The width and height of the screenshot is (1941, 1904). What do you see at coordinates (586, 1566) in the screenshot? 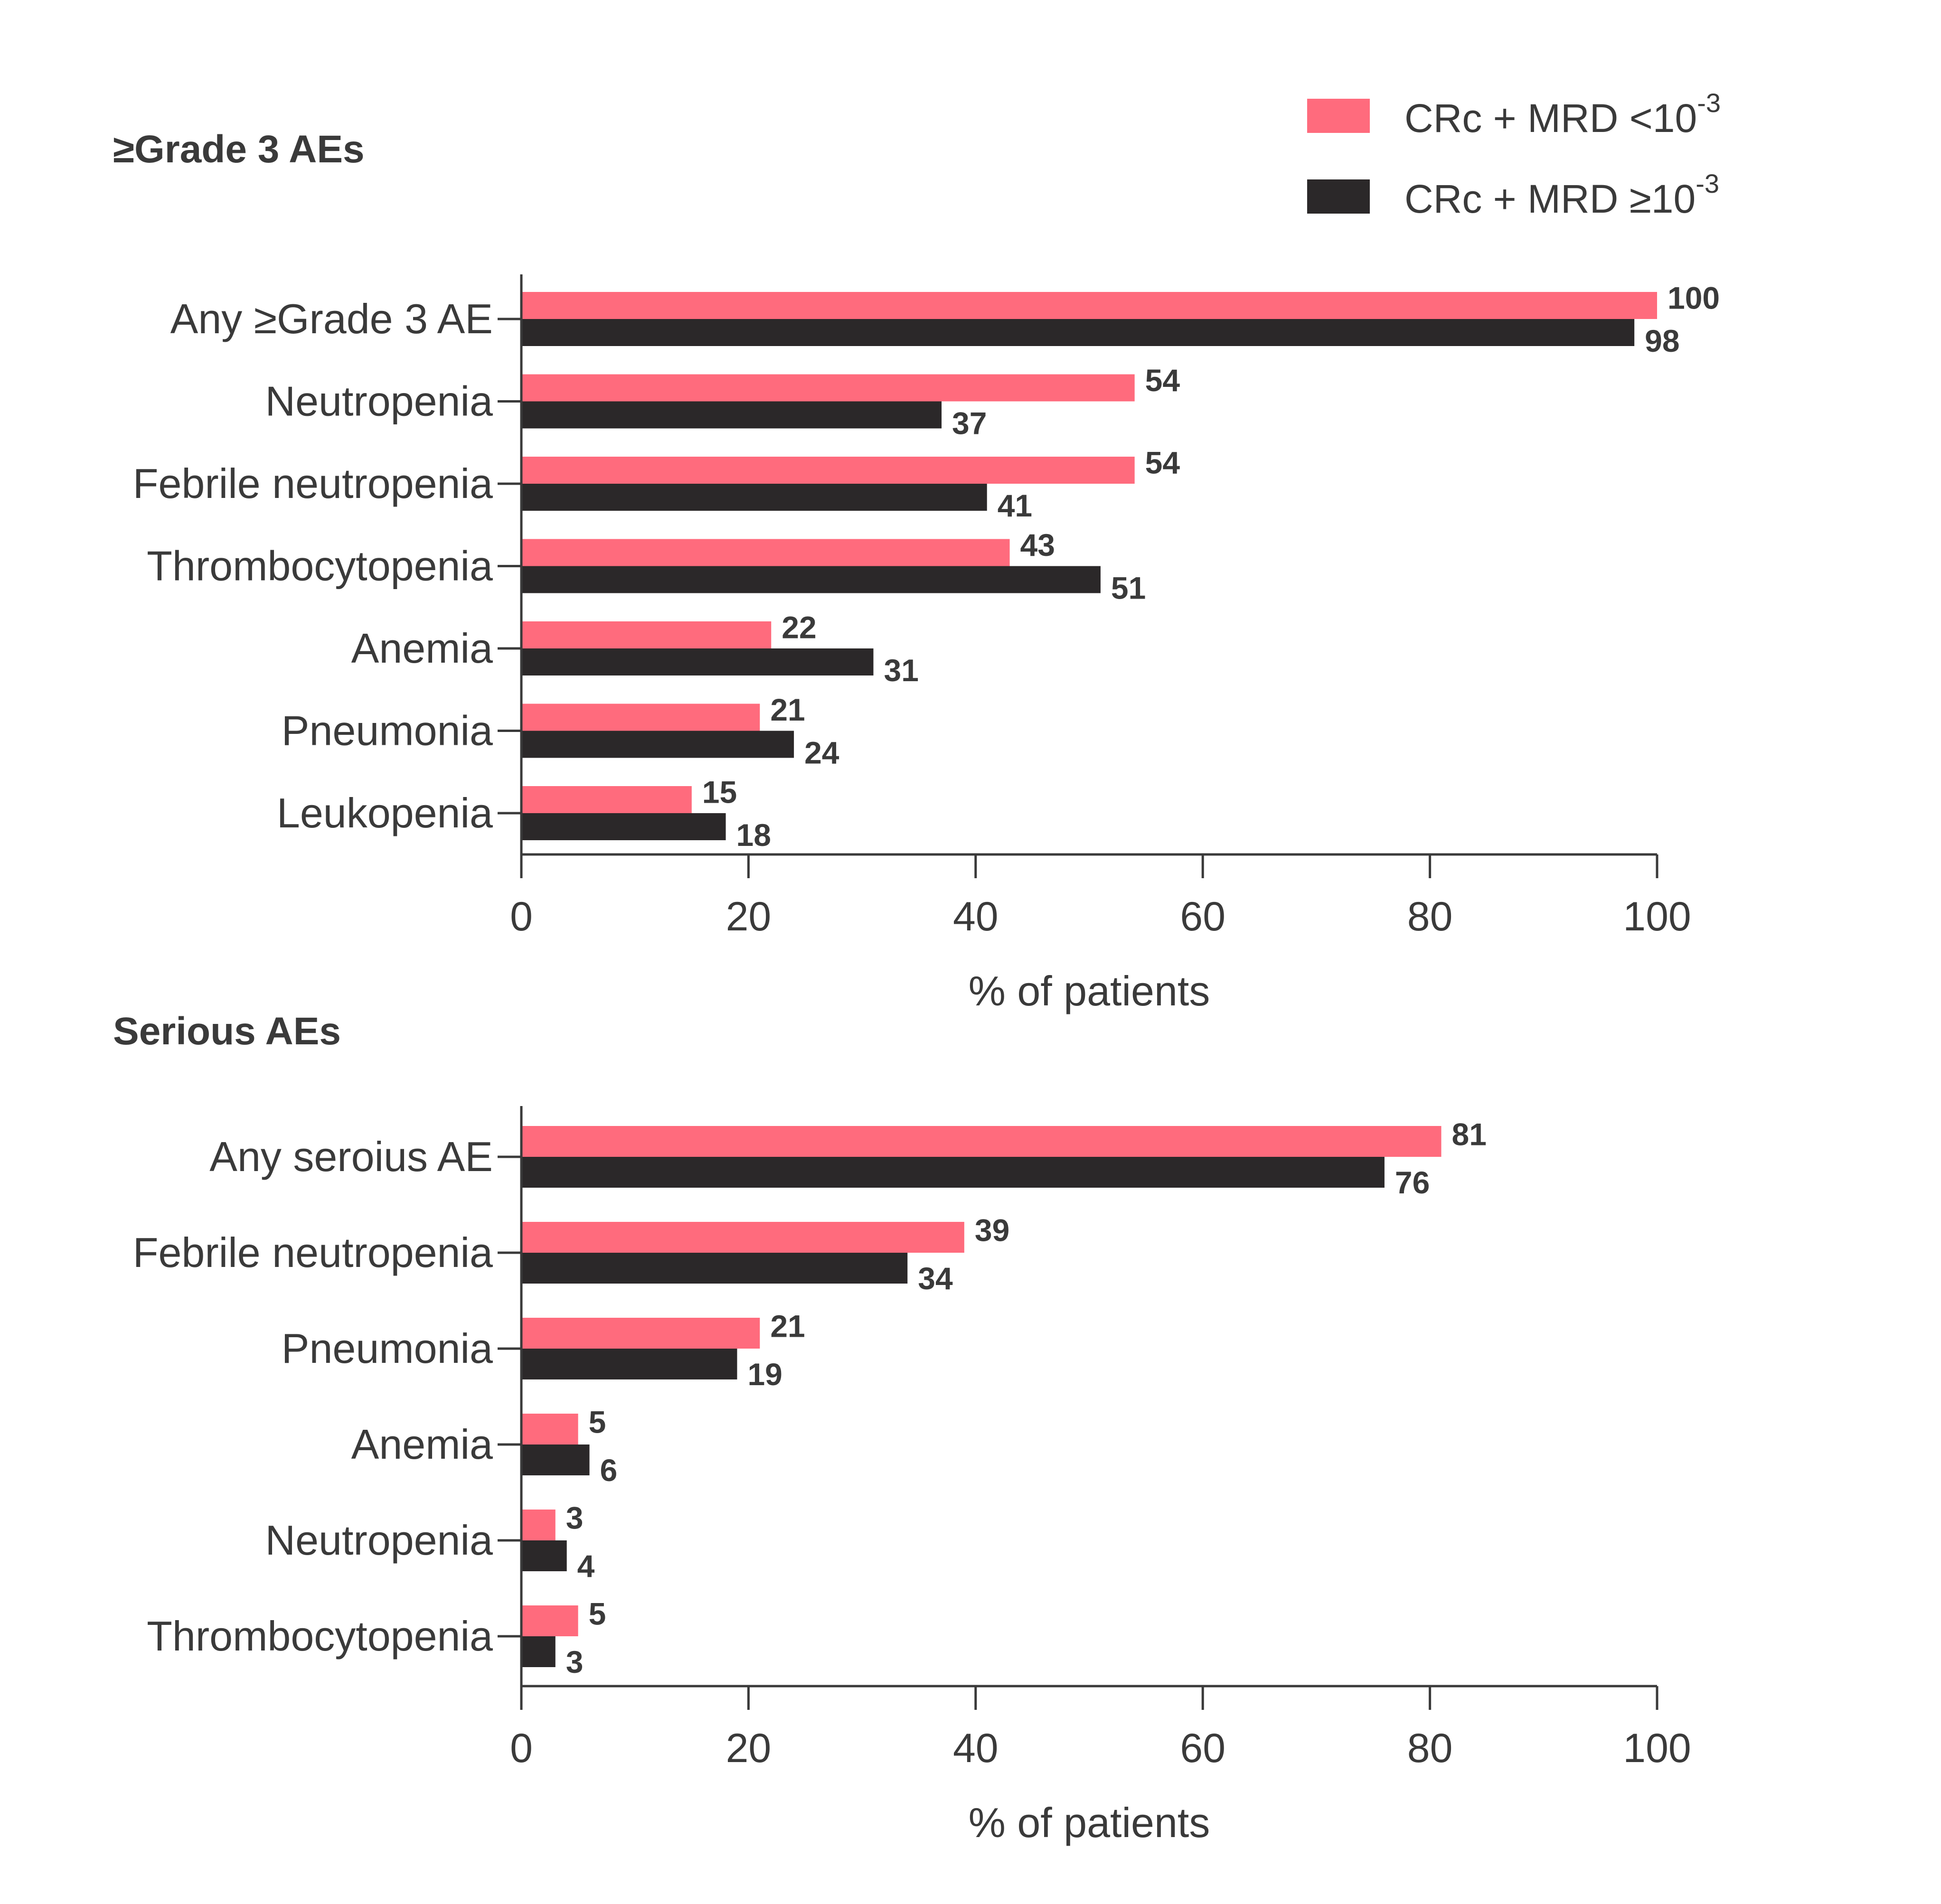
I see `value-label: 4` at bounding box center [586, 1566].